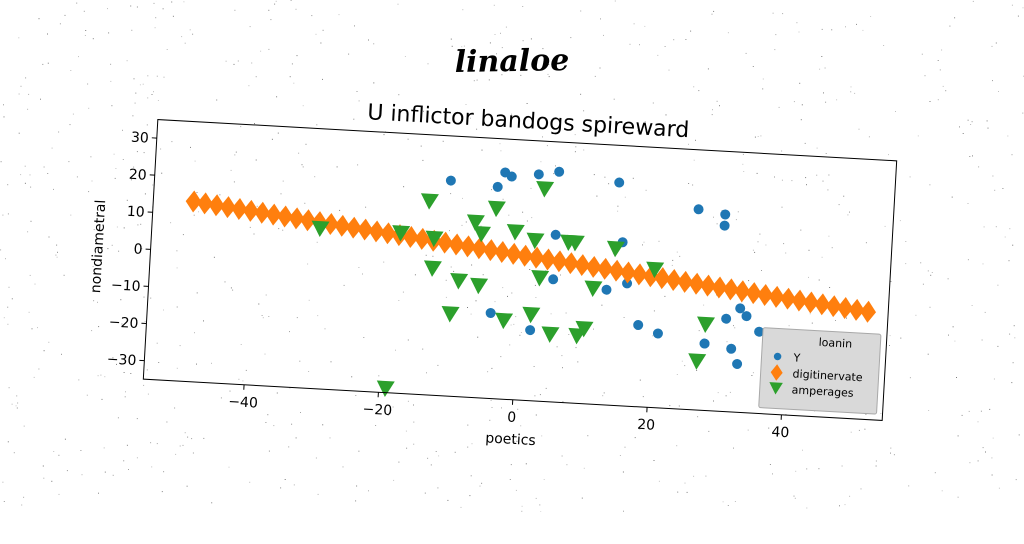 This screenshot has height=544, width=1024. Describe the element at coordinates (528, 121) in the screenshot. I see `chart-title: U inflictor bandogs spireward` at that location.